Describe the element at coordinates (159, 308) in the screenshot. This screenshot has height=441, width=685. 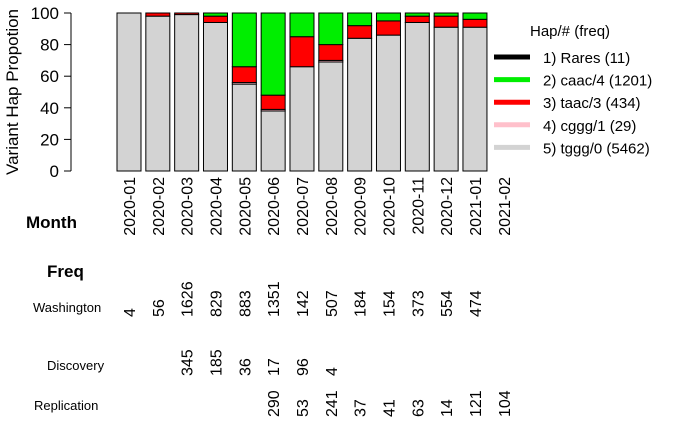
I see `freq-value: 56` at that location.